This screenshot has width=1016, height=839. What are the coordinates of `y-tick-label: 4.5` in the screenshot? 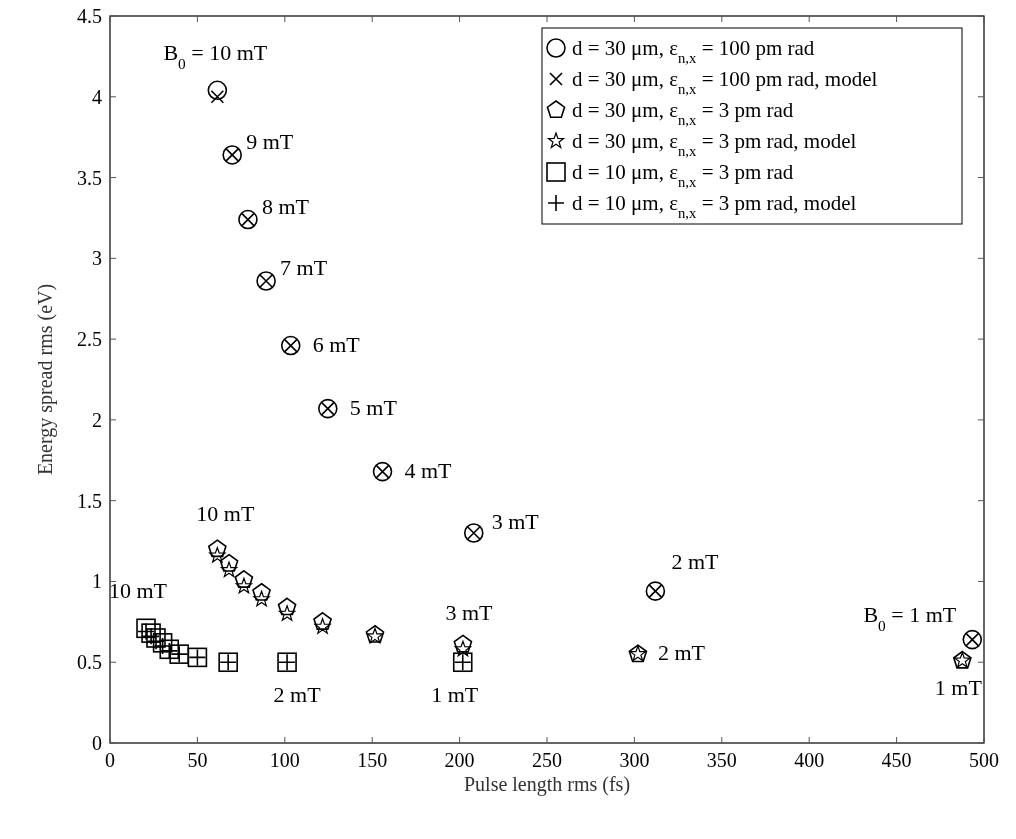 It's located at (89, 16).